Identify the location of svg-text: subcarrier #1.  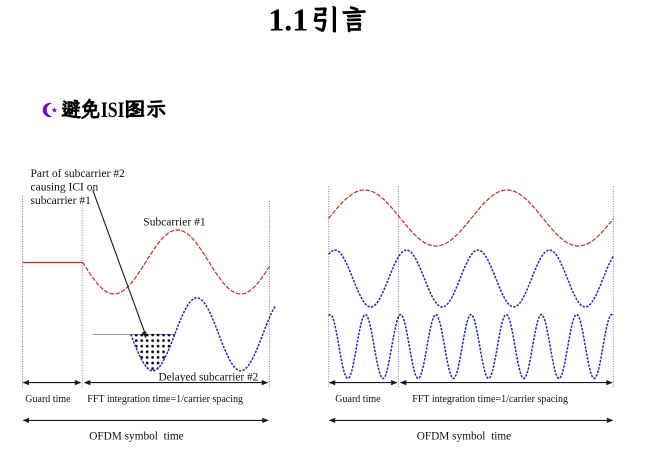
(61, 201).